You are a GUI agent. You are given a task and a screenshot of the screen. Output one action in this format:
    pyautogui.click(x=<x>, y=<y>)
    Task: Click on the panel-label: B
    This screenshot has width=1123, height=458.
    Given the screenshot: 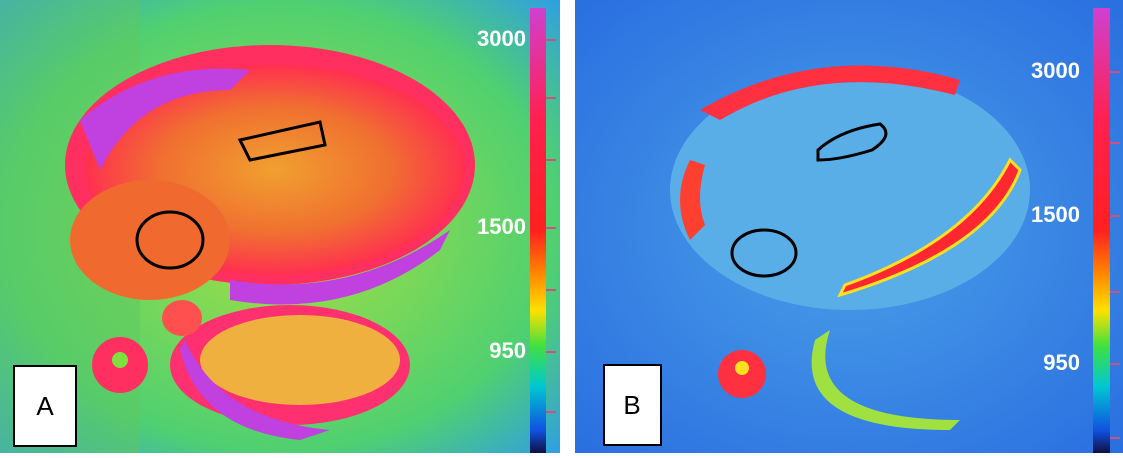 What is the action you would take?
    pyautogui.click(x=631, y=405)
    